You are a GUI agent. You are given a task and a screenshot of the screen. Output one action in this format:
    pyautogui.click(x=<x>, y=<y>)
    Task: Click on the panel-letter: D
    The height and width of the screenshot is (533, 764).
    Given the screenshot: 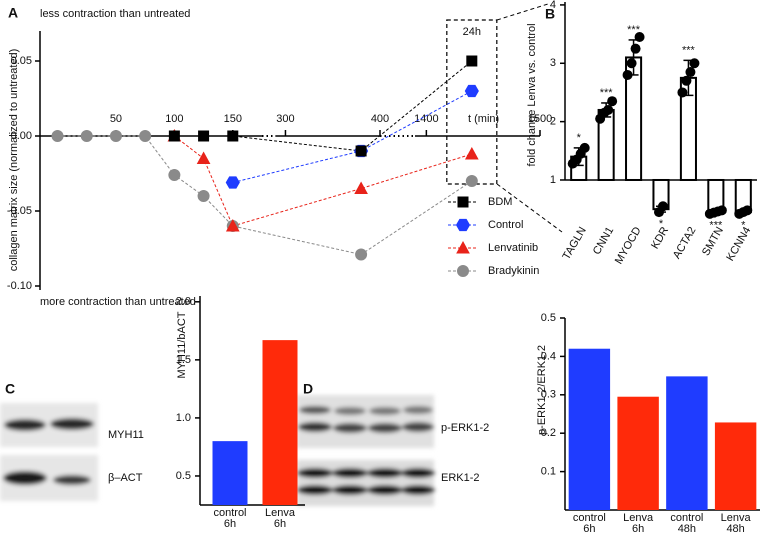 What is the action you would take?
    pyautogui.click(x=308, y=389)
    